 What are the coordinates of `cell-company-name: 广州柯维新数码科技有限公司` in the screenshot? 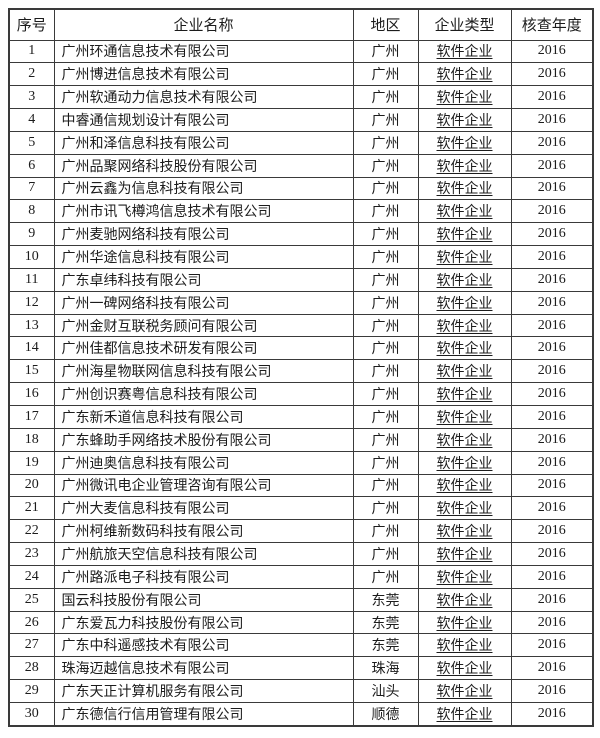 It's located at (203, 531).